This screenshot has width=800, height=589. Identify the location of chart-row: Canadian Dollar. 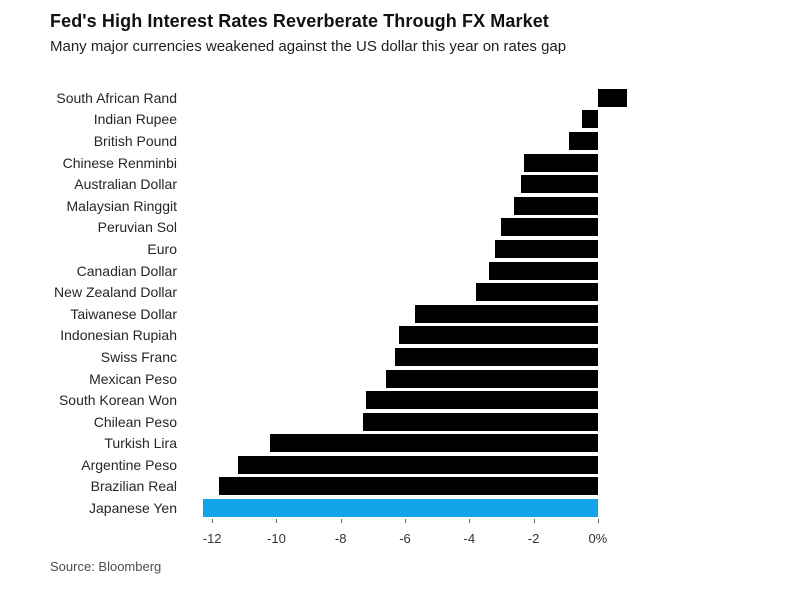
(316, 271).